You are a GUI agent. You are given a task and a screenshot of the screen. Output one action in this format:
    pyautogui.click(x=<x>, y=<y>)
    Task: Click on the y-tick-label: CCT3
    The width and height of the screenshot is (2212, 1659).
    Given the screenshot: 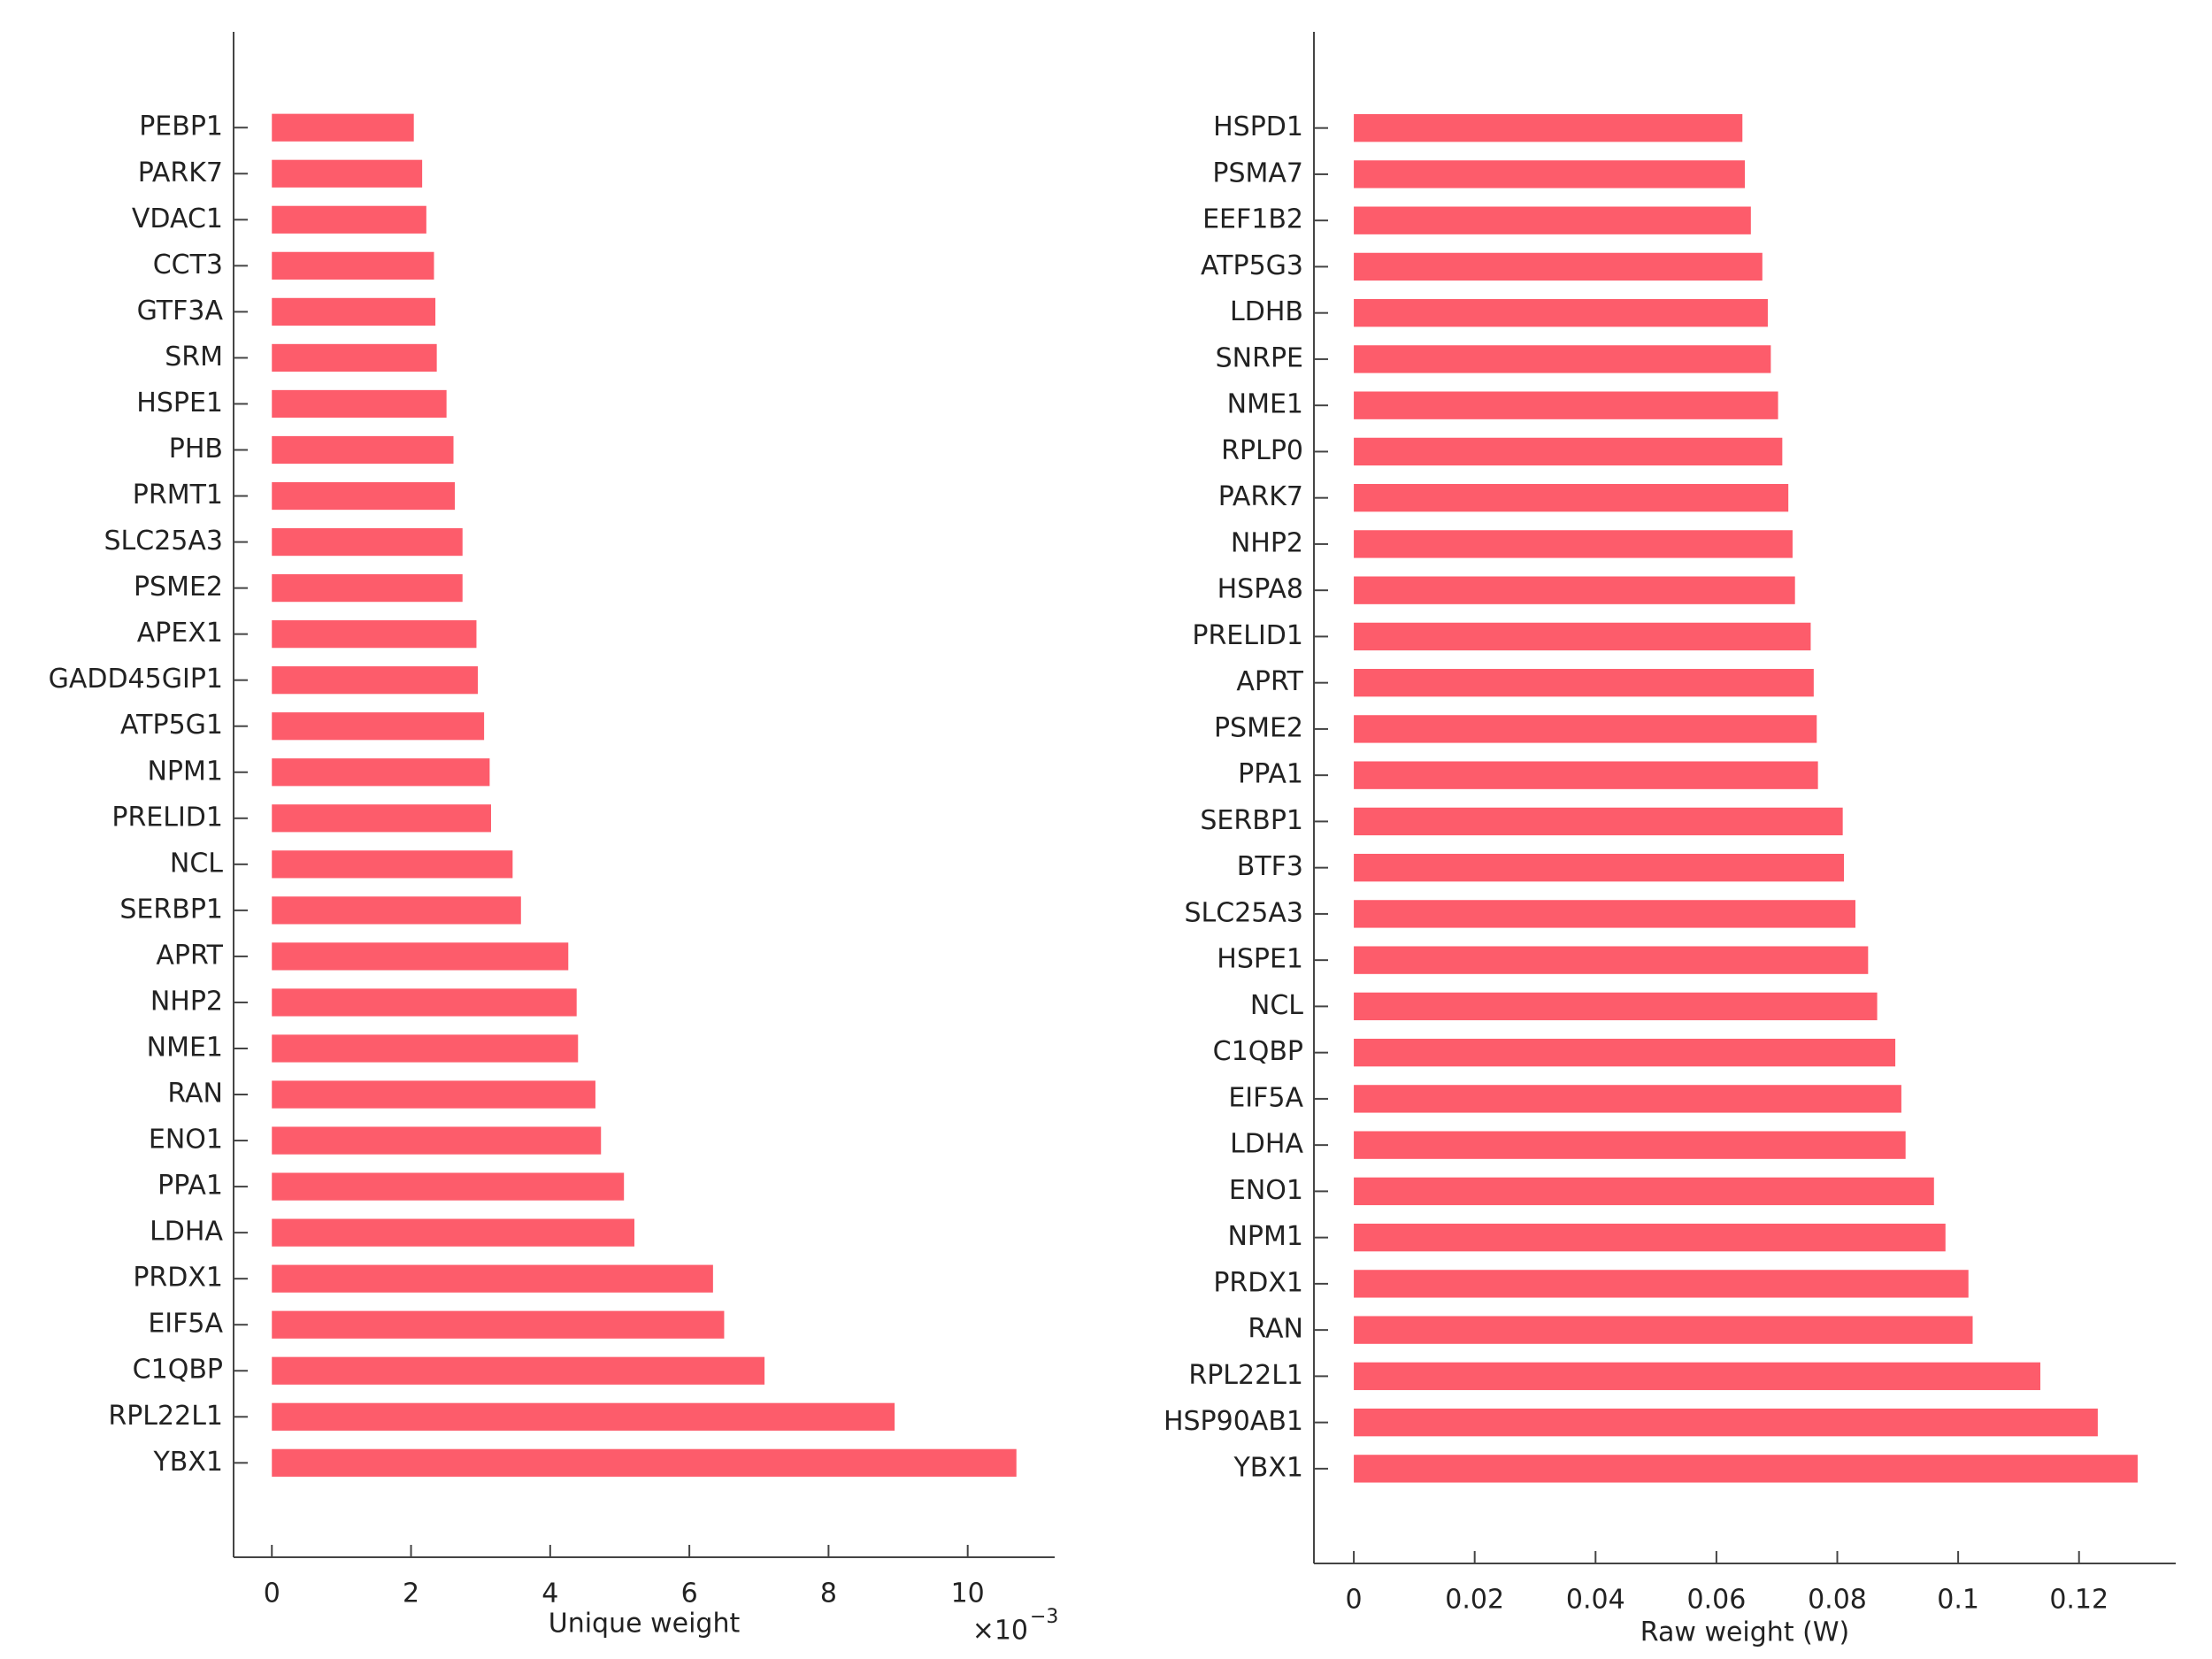 What is the action you would take?
    pyautogui.click(x=188, y=265)
    